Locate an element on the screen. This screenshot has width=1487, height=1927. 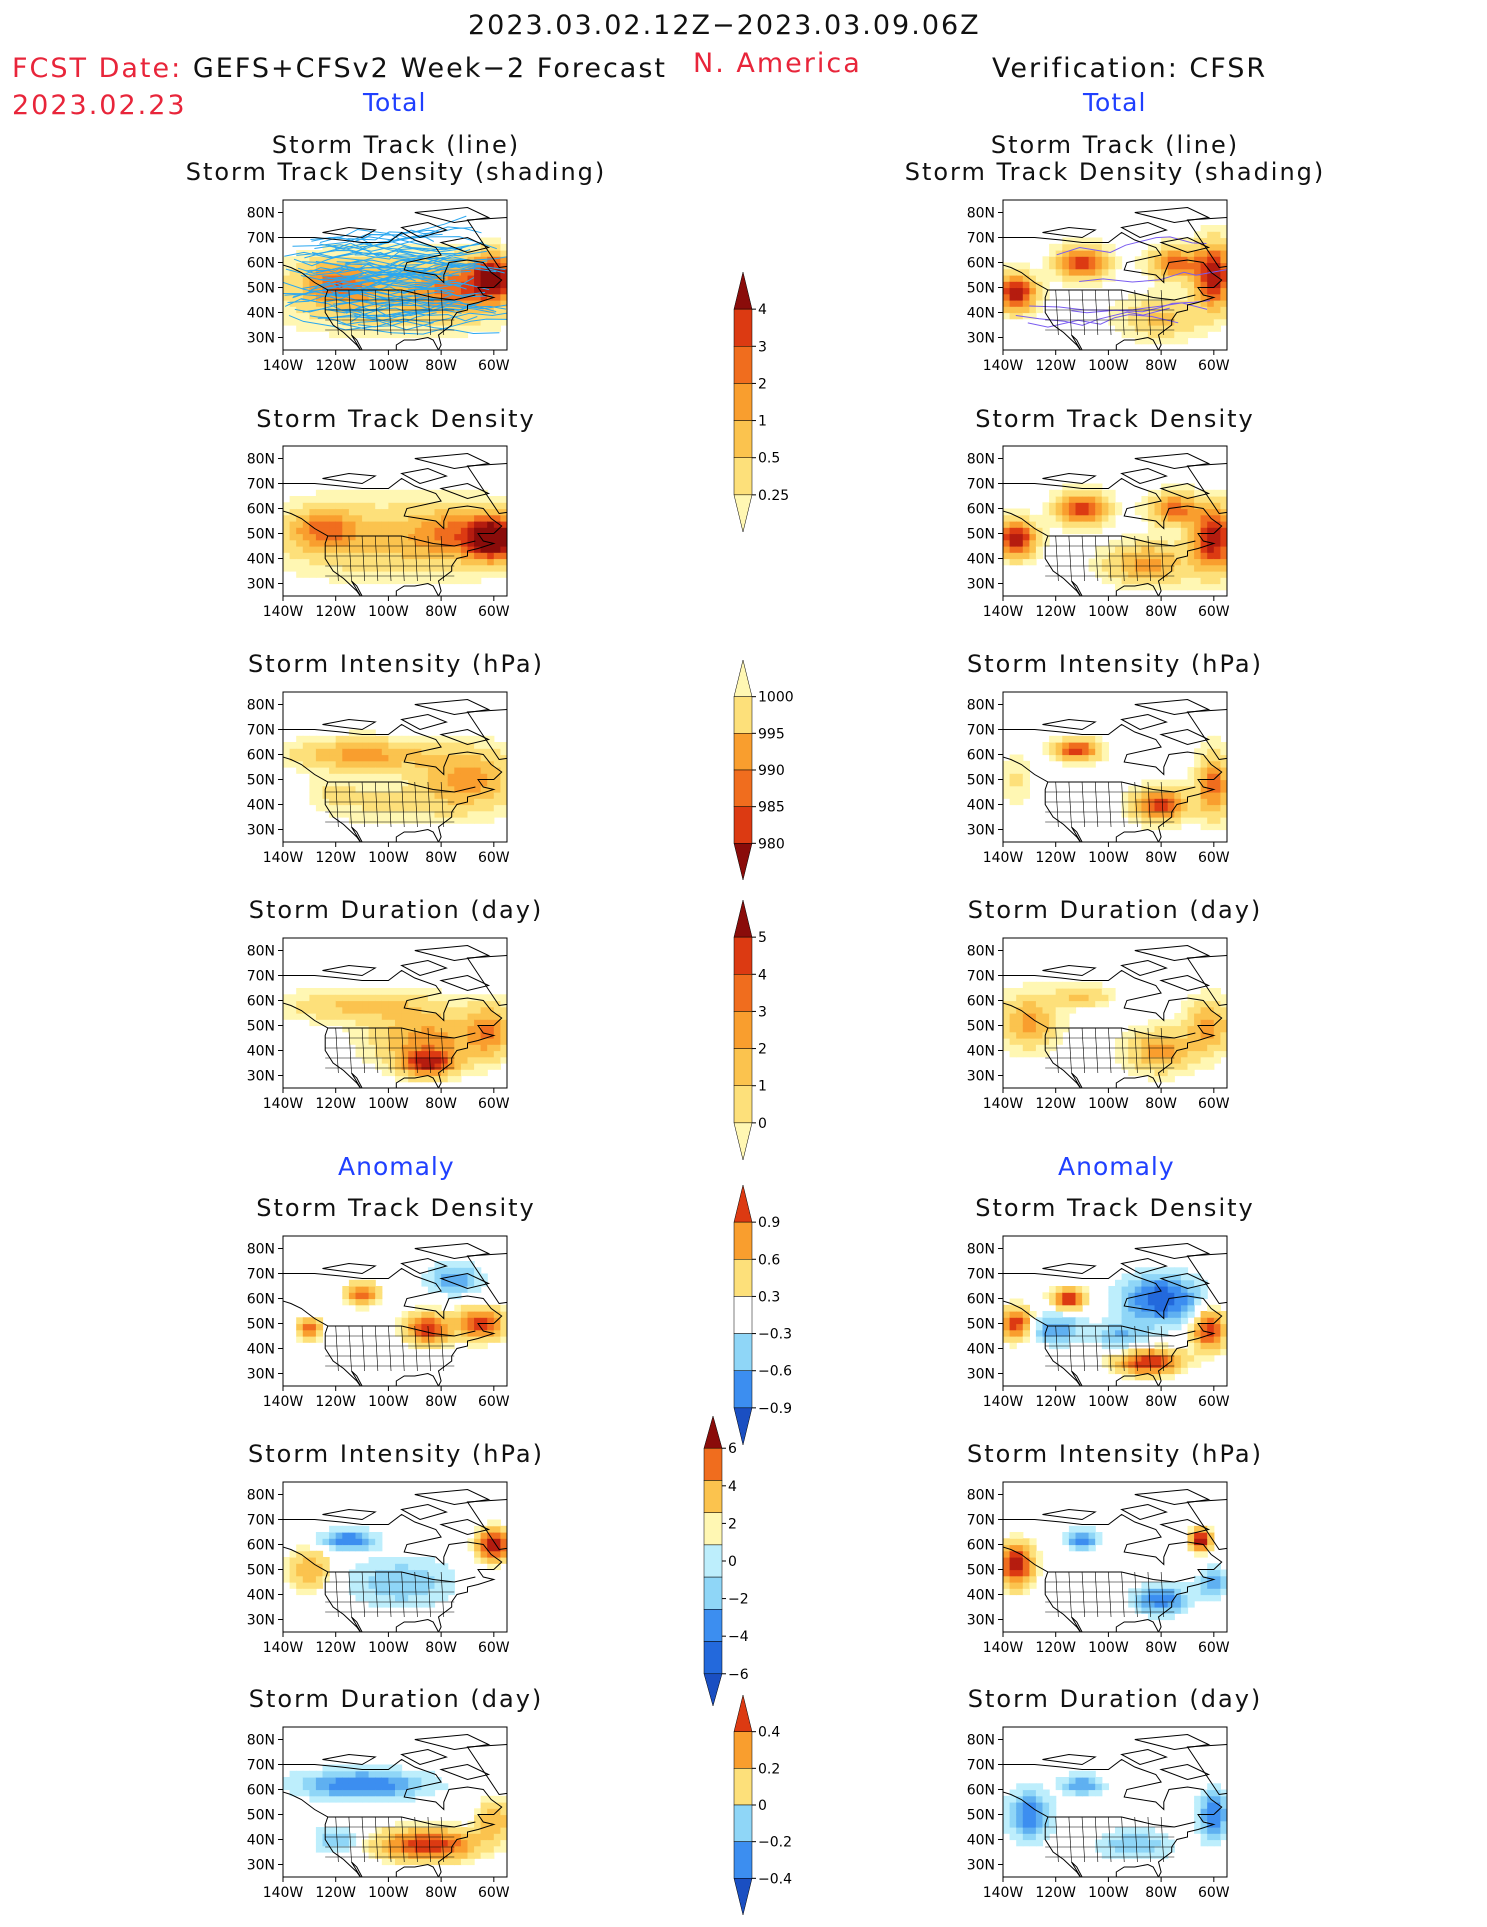
lat-tick-label: 70N is located at coordinates (981, 977).